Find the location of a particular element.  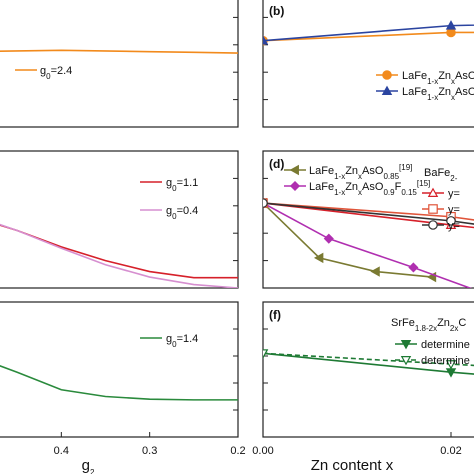

panel-d: (d) is located at coordinates (368, 219).